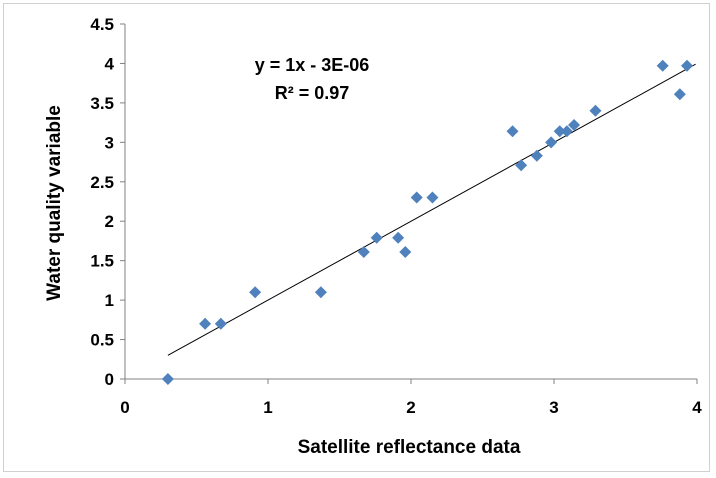  I want to click on y-tick-label: 0.5, so click(102, 340).